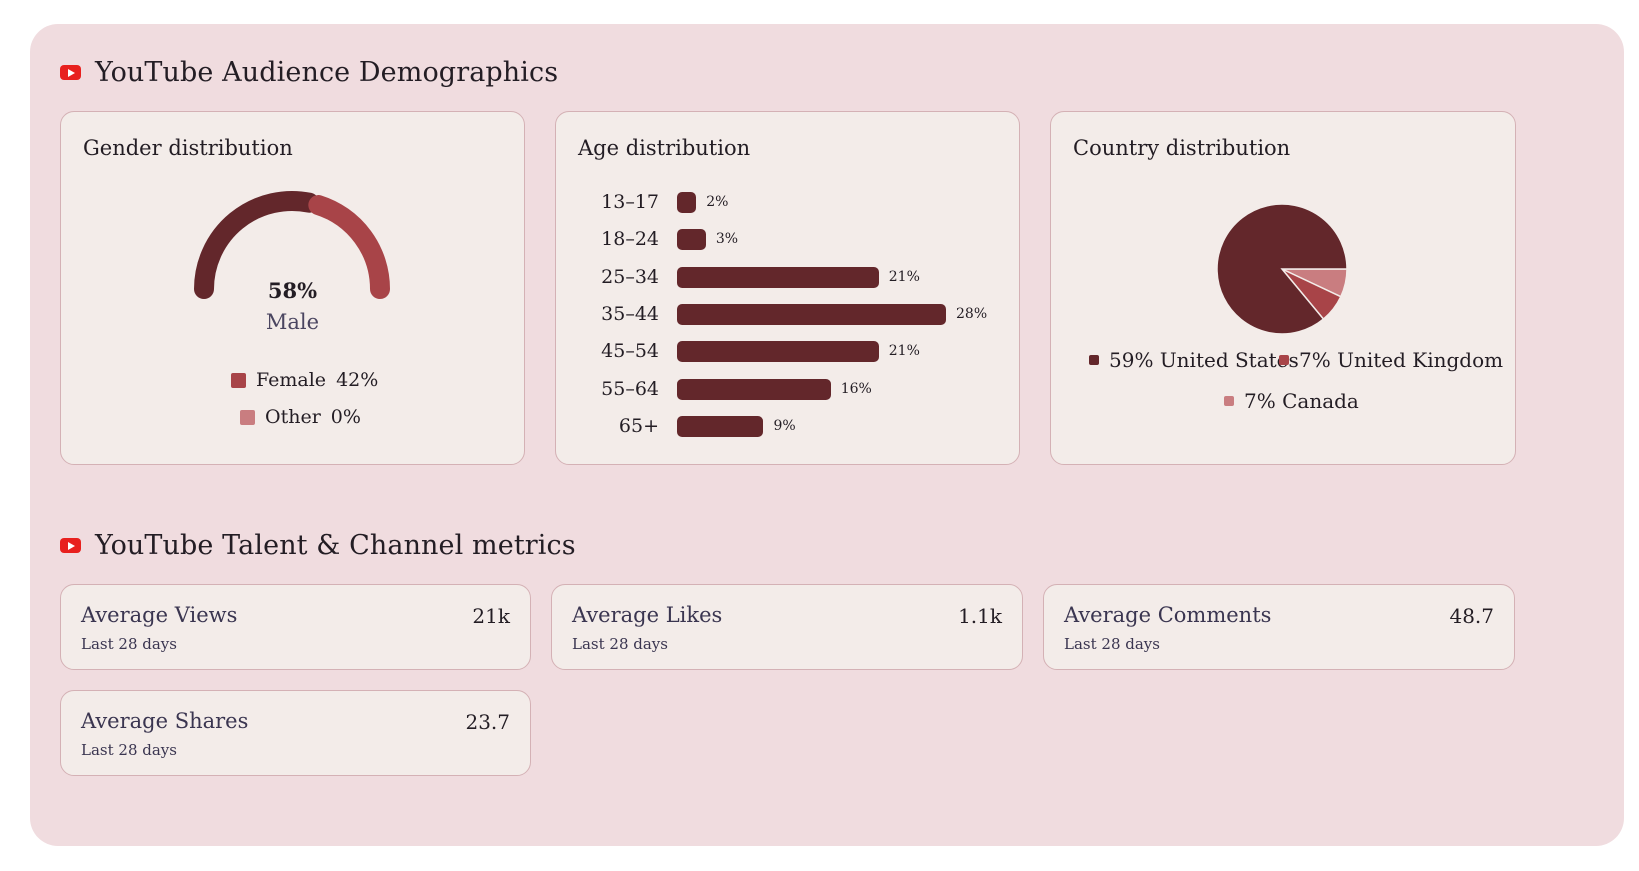 Image resolution: width=1639 pixels, height=871 pixels. Describe the element at coordinates (980, 616) in the screenshot. I see `metric-value: 1.1k` at that location.